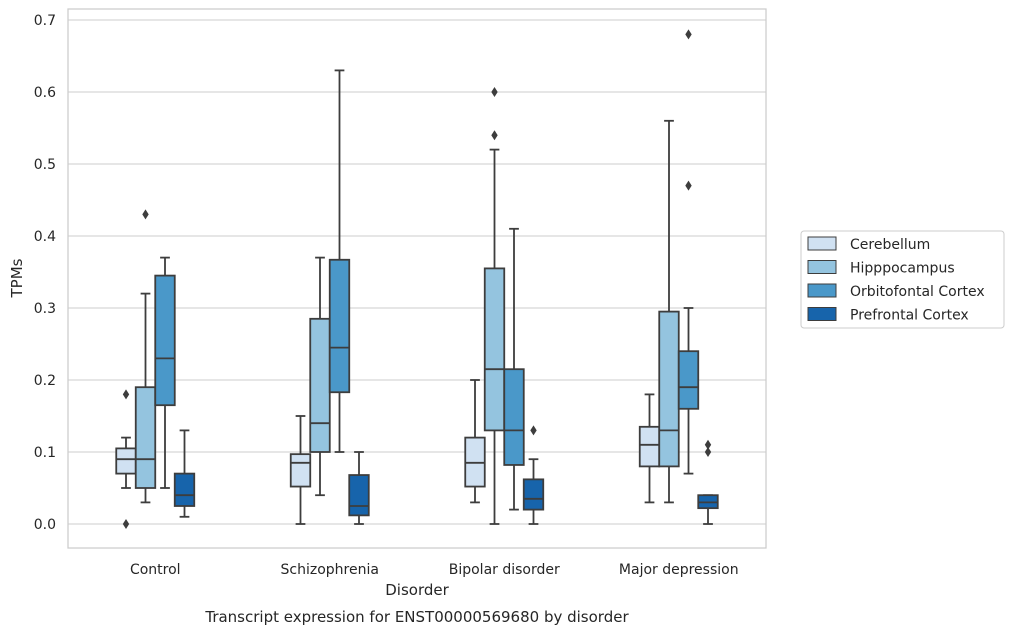  What do you see at coordinates (902, 269) in the screenshot?
I see `legend-label: Hipppocampus` at bounding box center [902, 269].